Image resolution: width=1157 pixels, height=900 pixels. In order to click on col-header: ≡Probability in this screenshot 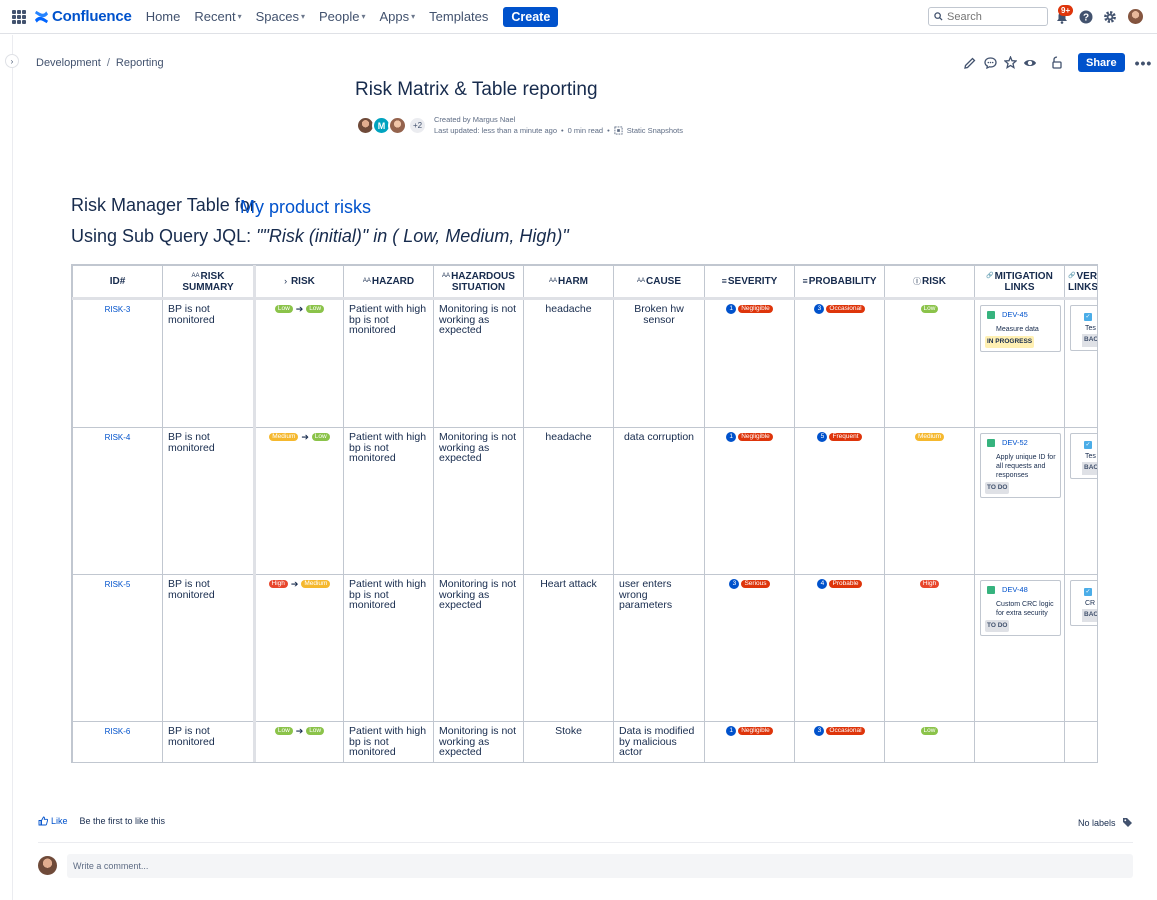, I will do `click(839, 282)`.